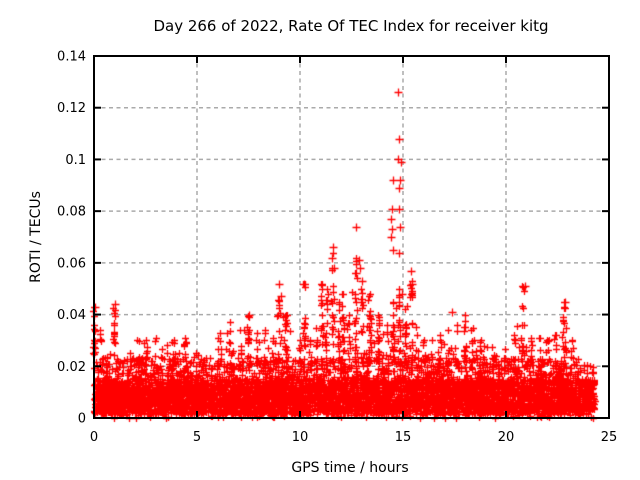 The image size is (640, 480). I want to click on x-axis-label: GPS time / hours, so click(349, 468).